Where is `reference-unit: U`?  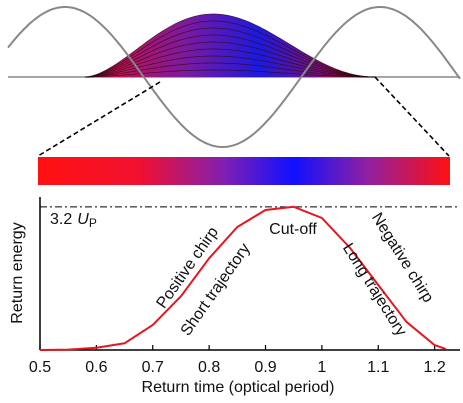 reference-unit: U is located at coordinates (83, 219).